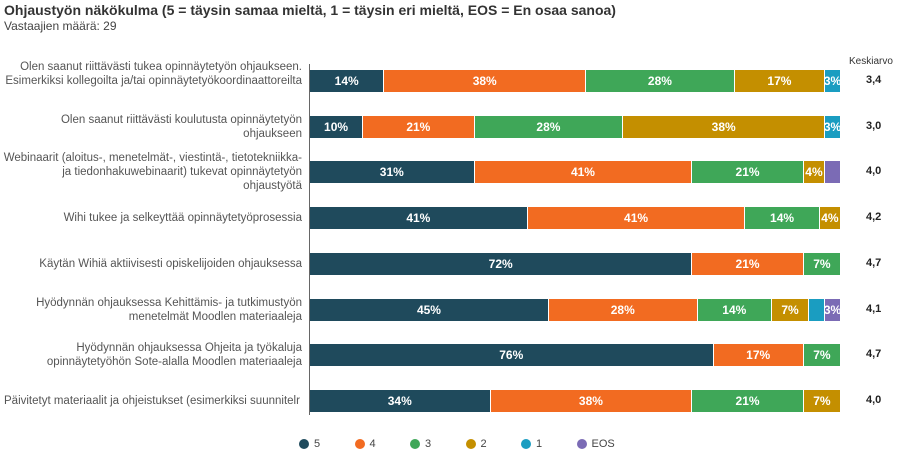 The image size is (903, 463). What do you see at coordinates (483, 444) in the screenshot?
I see `legend-label: 2` at bounding box center [483, 444].